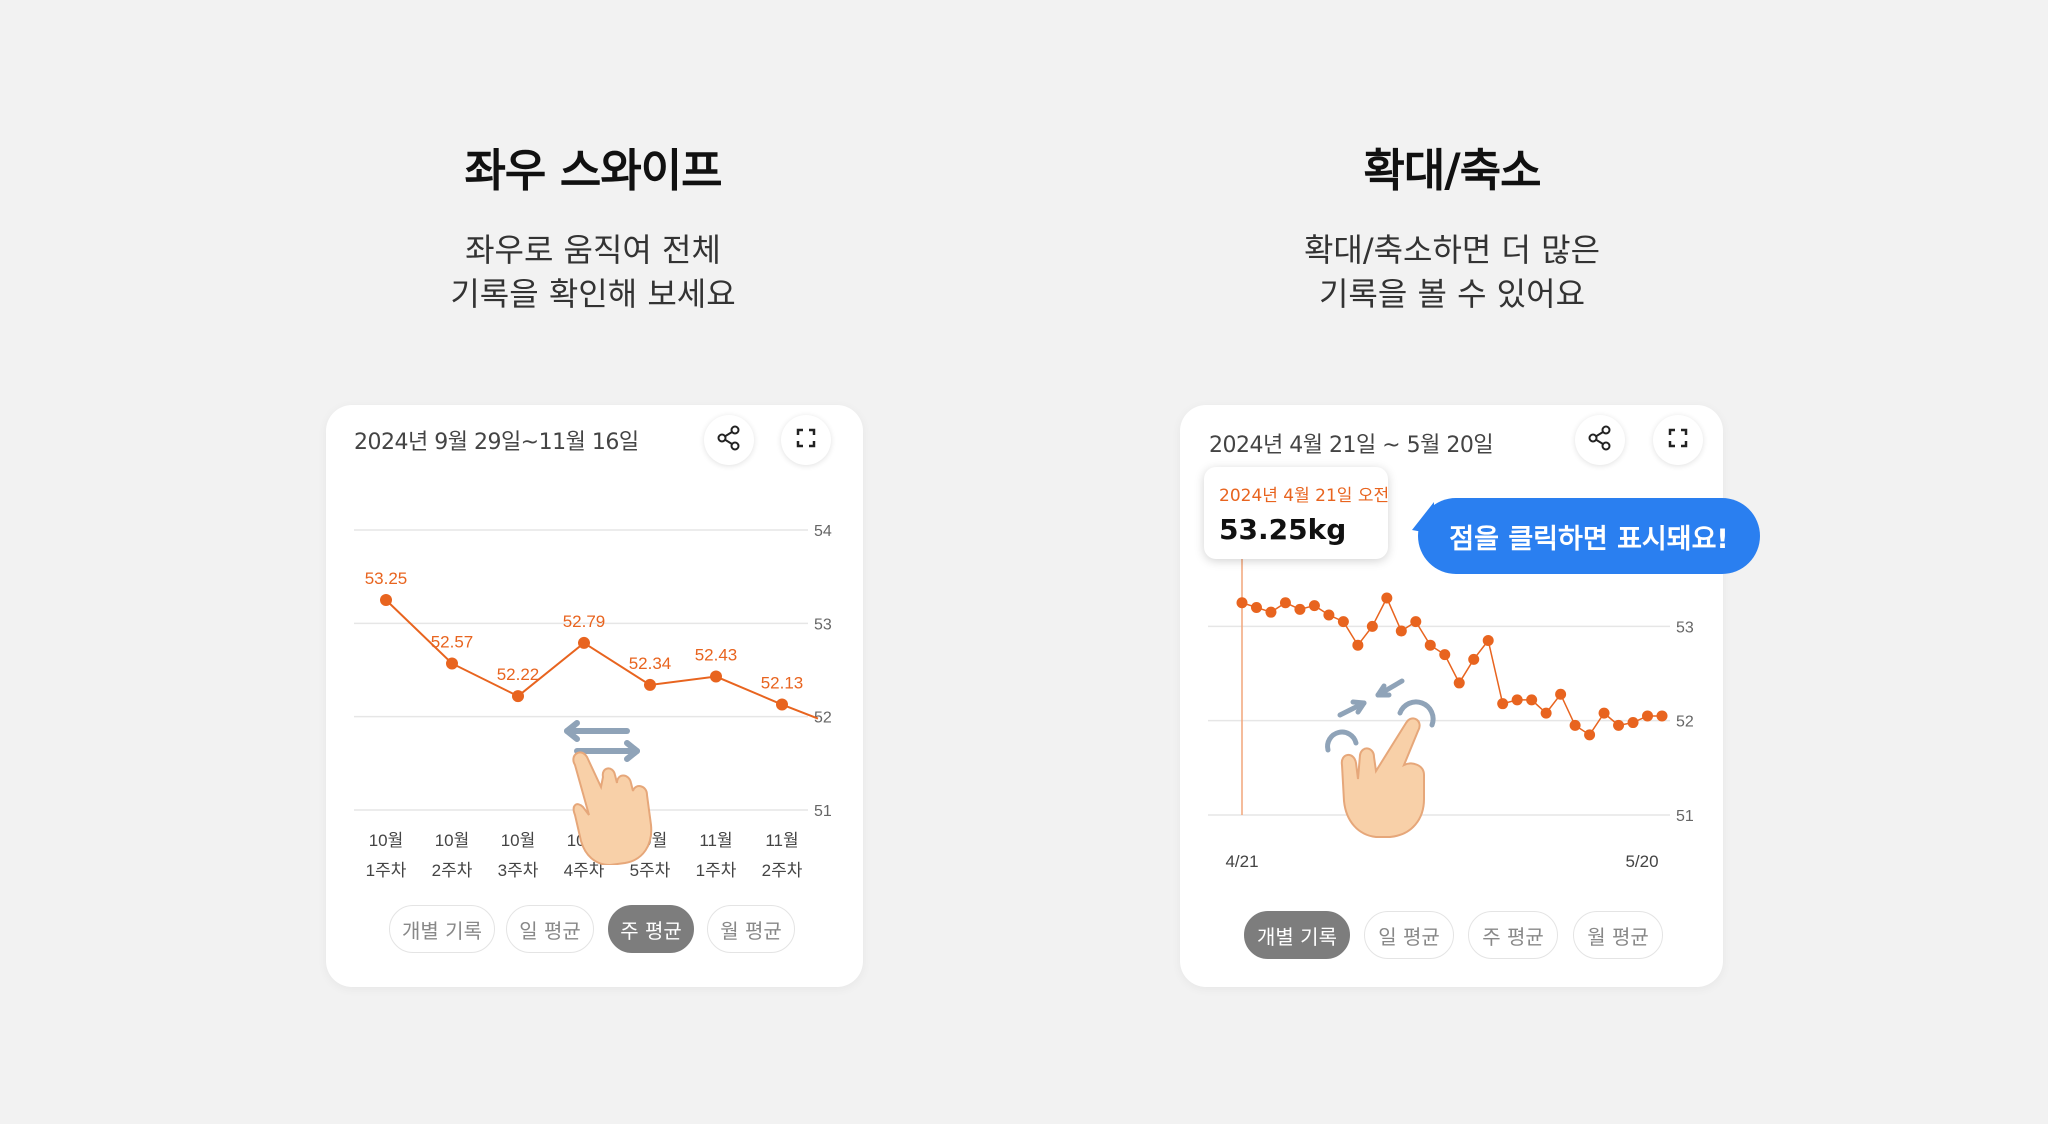  I want to click on y-tick-label: 54, so click(823, 531).